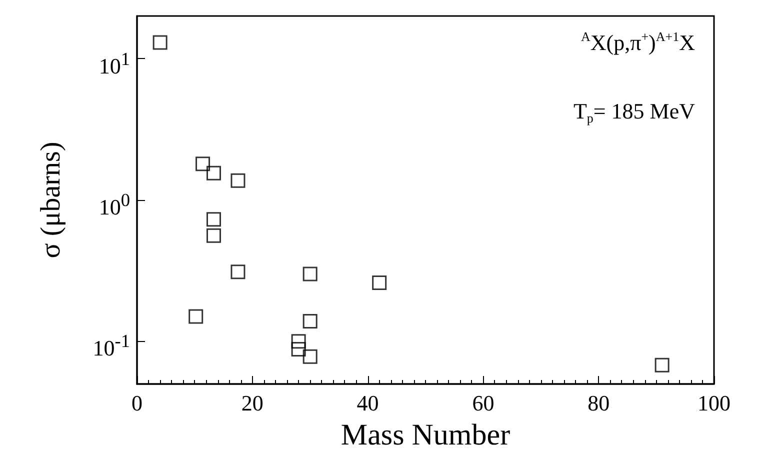 Image resolution: width=763 pixels, height=476 pixels. What do you see at coordinates (51, 200) in the screenshot?
I see `y-axis-title: σ (μbarns)` at bounding box center [51, 200].